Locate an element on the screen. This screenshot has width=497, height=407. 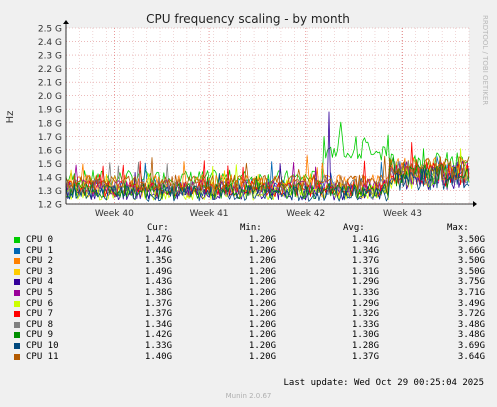
x-tick-label: Week 42 is located at coordinates (305, 214).